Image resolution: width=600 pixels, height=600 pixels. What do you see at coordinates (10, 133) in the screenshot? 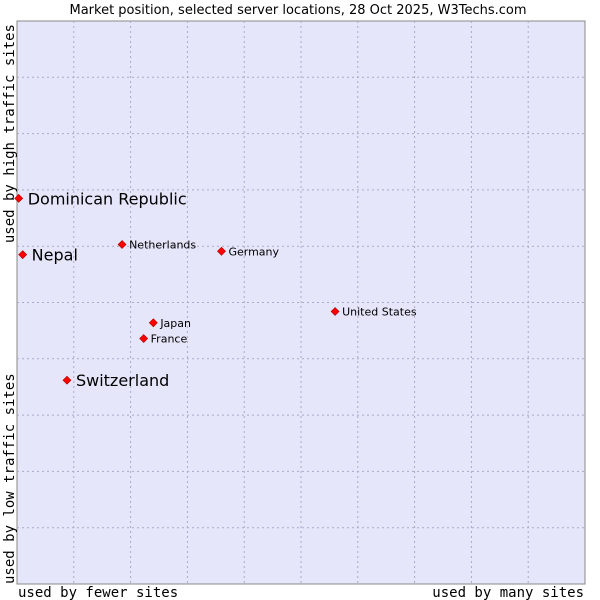
I see `y-axis-label-high: used by high traffic sites` at bounding box center [10, 133].